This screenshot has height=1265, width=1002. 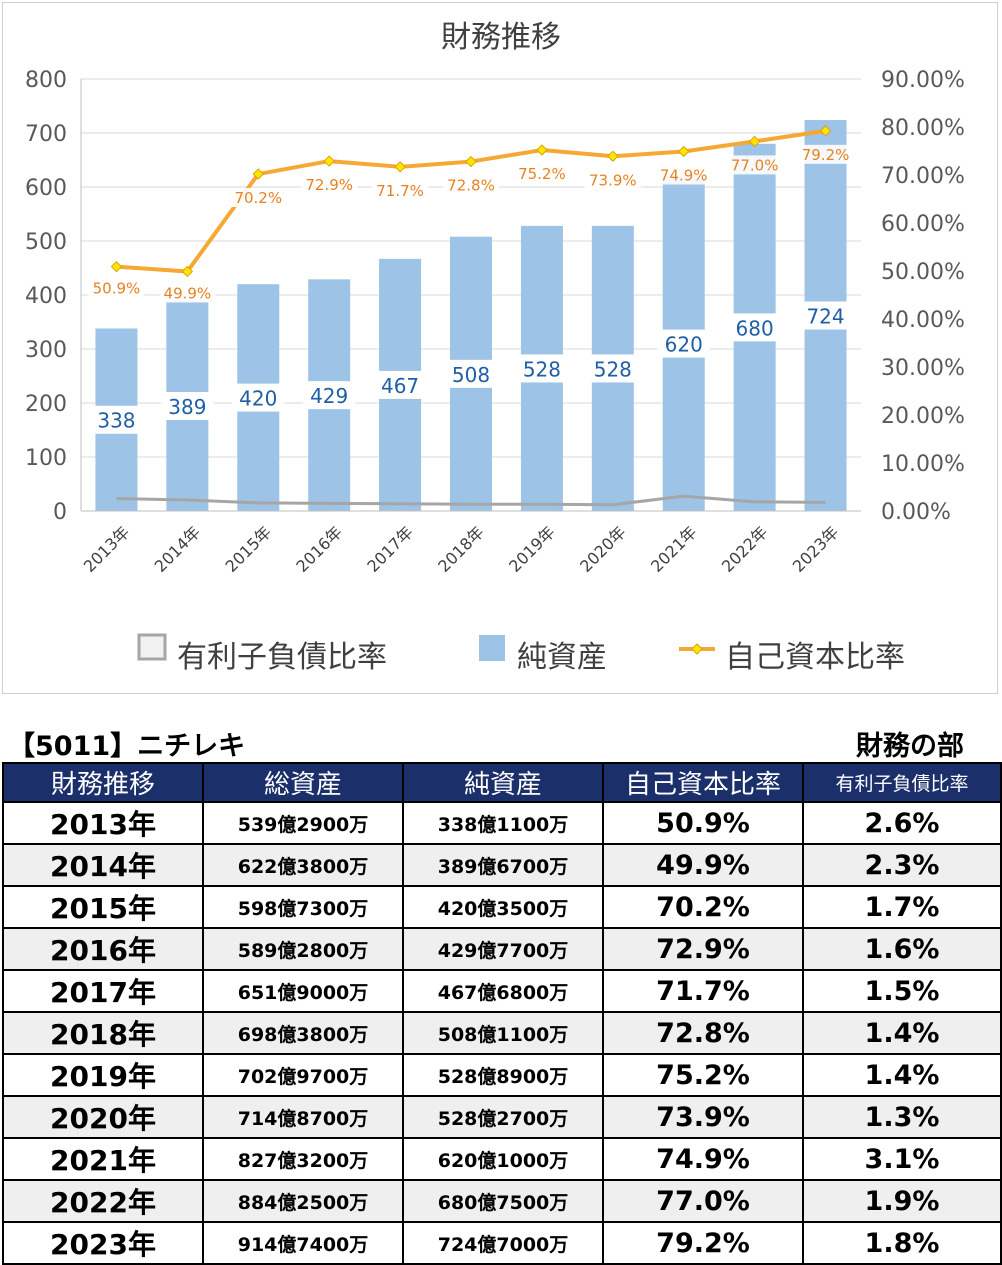 I want to click on cell-debt-ratio: 1.9%, so click(x=902, y=1201).